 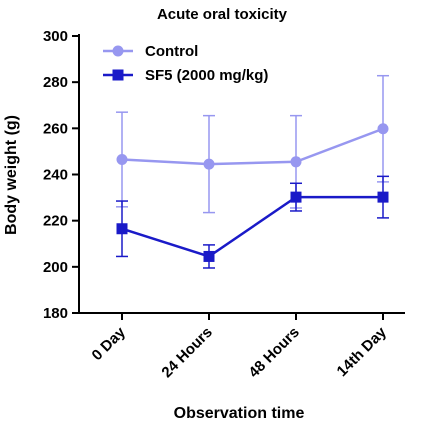 I want to click on y-tick-label: 200, so click(x=55, y=267).